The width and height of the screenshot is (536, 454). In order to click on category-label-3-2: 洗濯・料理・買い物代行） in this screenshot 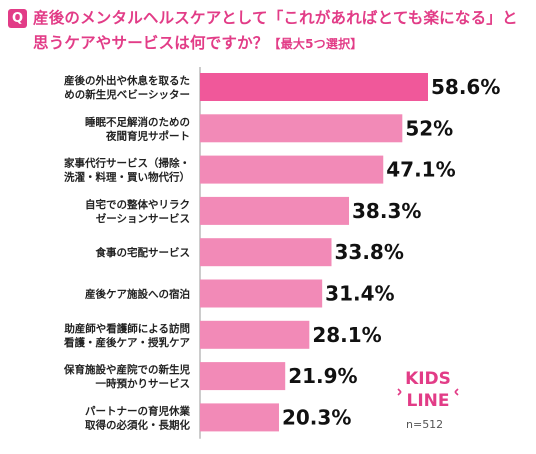, I will do `click(127, 177)`.